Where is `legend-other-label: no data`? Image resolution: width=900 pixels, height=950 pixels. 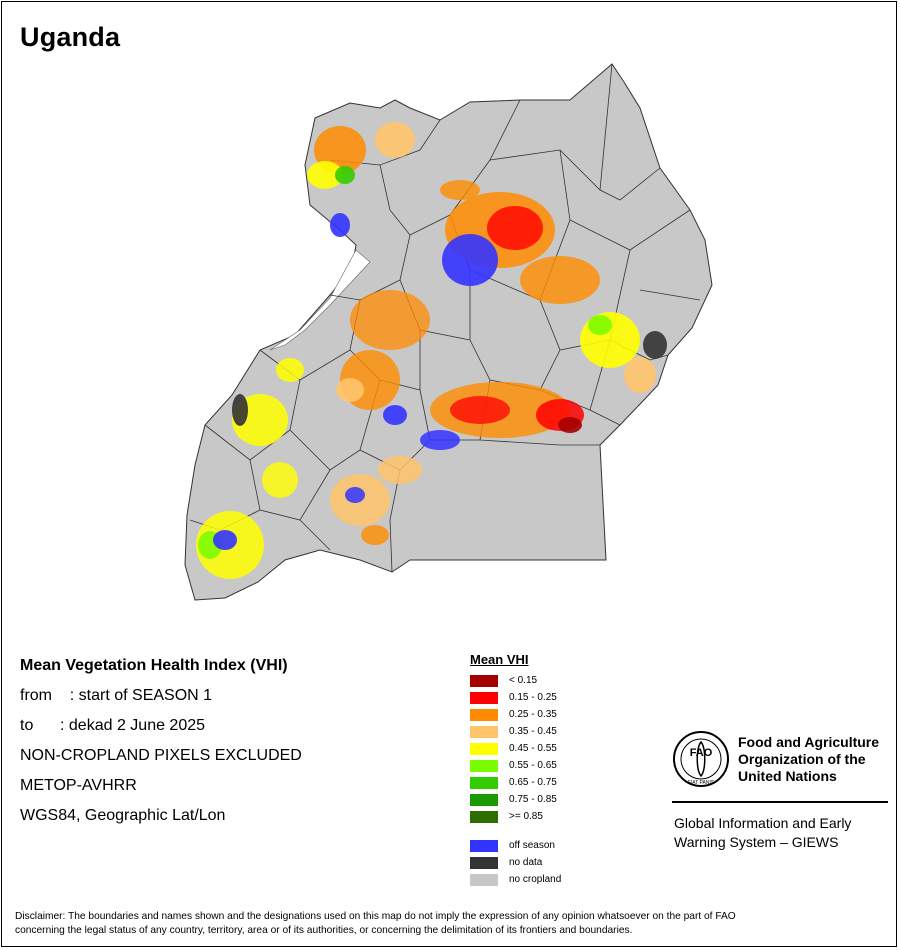 legend-other-label: no data is located at coordinates (526, 862).